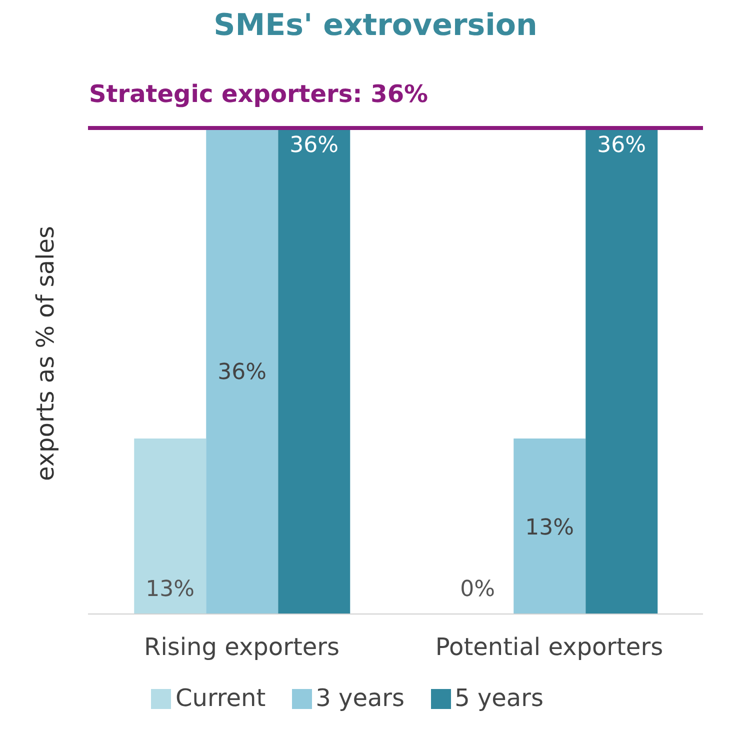 This screenshot has width=751, height=734. I want to click on x-tick-label: Rising exporters, so click(242, 647).